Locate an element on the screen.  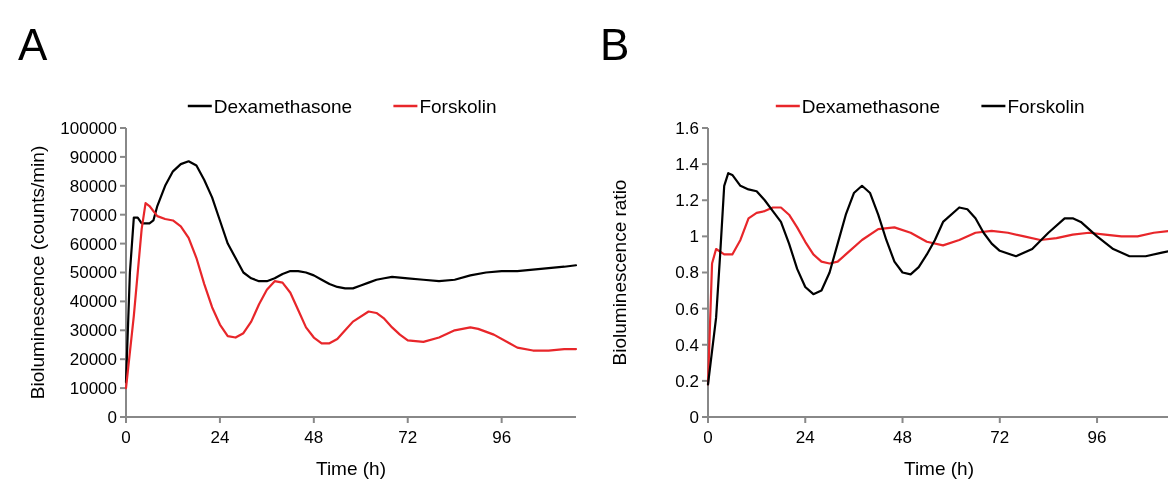
y-tick-label: 0.6 is located at coordinates (687, 309).